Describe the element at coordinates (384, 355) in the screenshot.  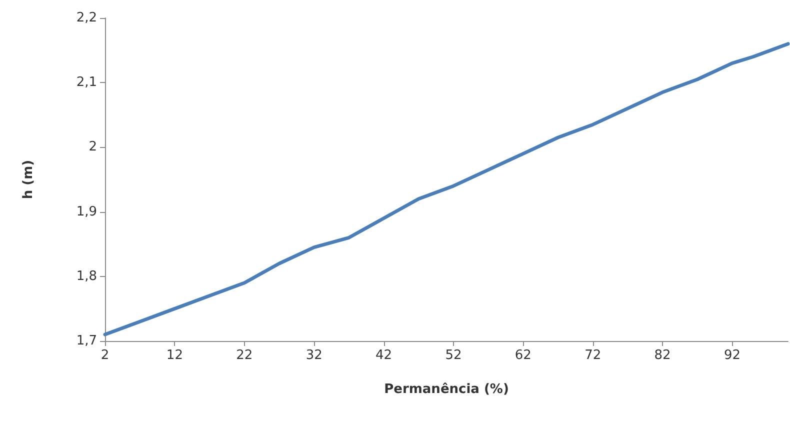
I see `x-tick-label: 42` at that location.